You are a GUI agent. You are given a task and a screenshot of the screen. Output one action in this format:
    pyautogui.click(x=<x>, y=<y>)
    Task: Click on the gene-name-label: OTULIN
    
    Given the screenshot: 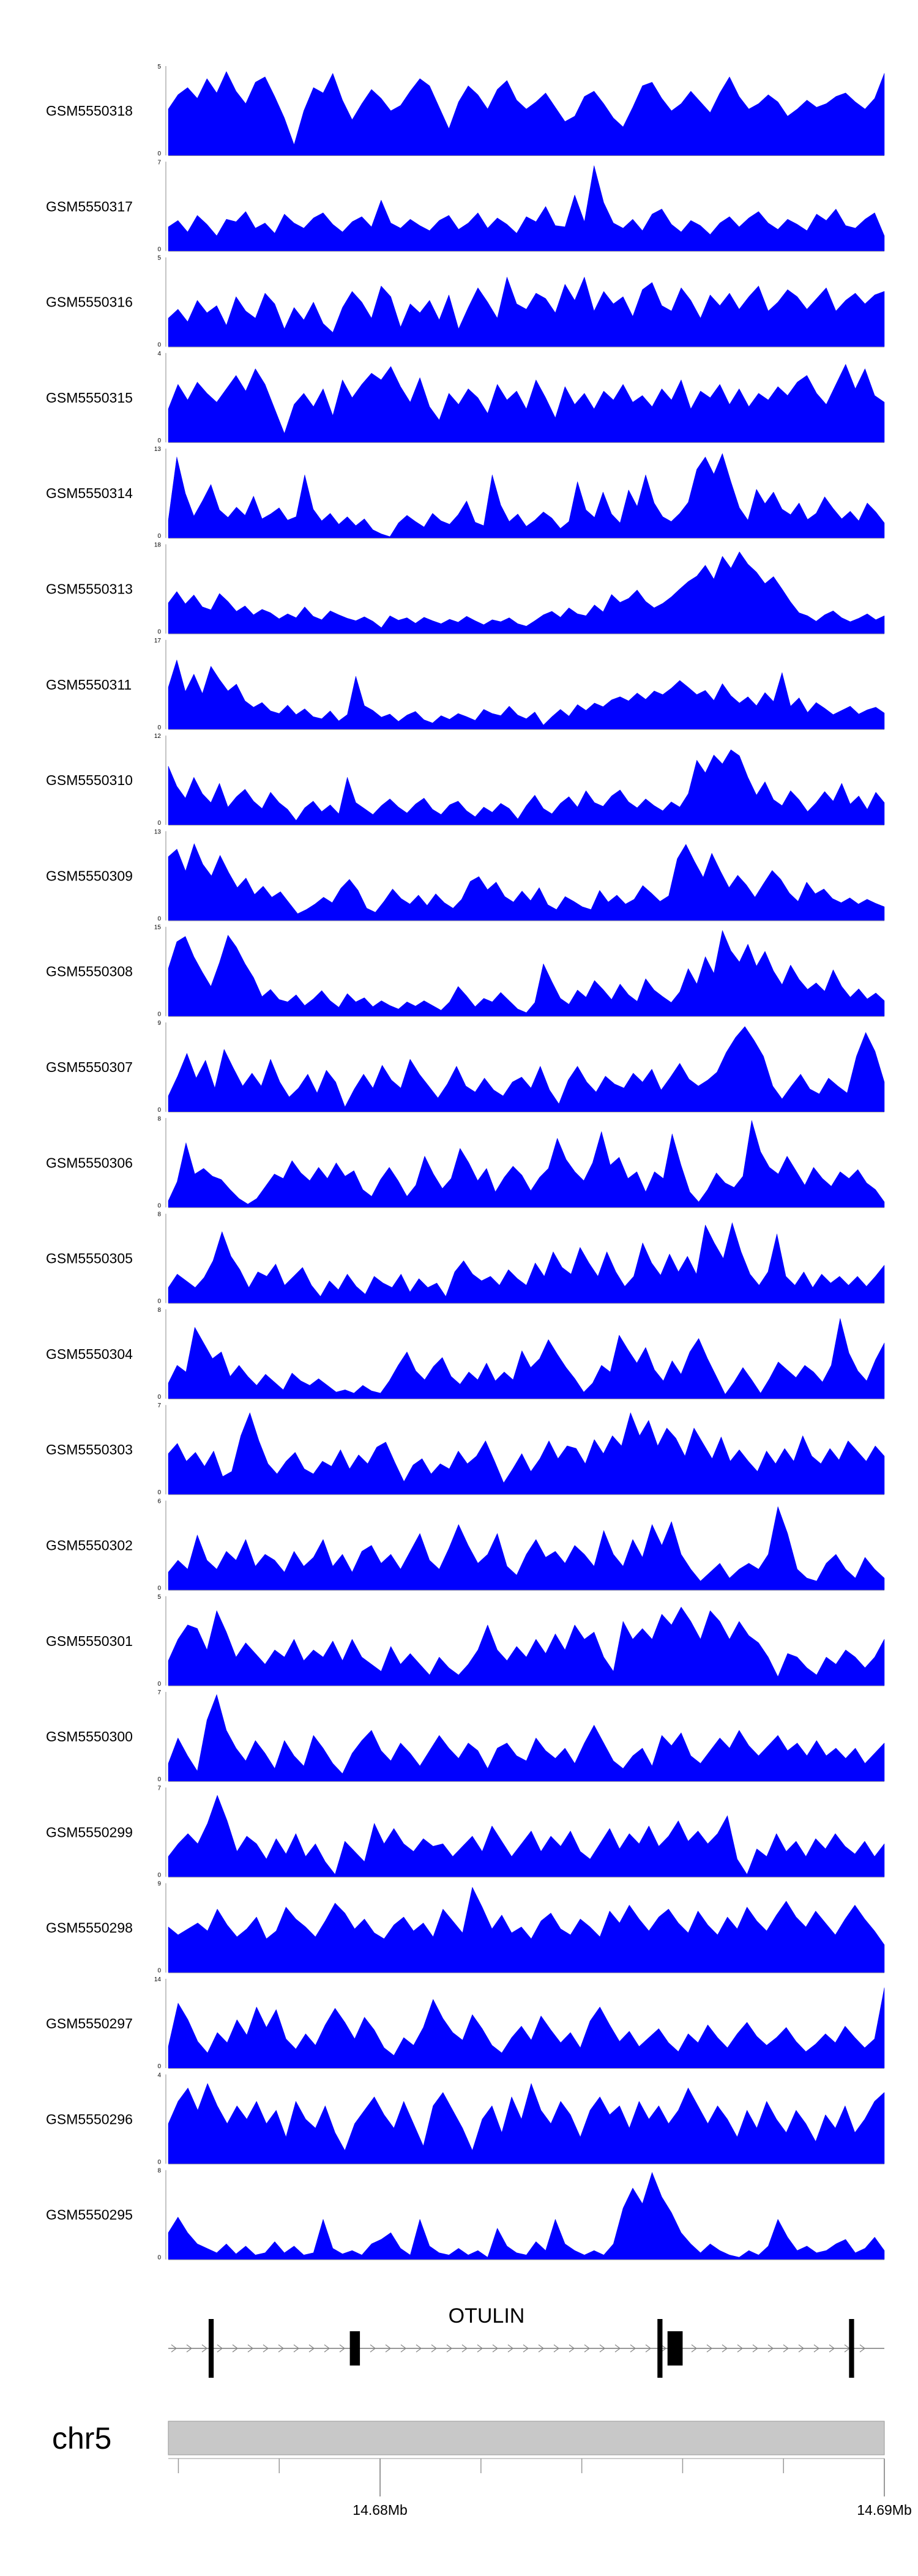 What is the action you would take?
    pyautogui.click(x=487, y=2316)
    